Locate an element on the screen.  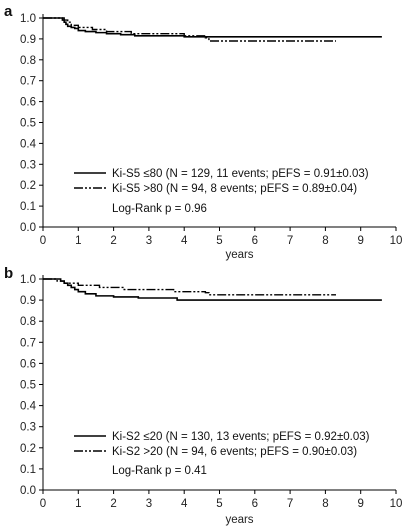
panel-label: b is located at coordinates (8, 273).